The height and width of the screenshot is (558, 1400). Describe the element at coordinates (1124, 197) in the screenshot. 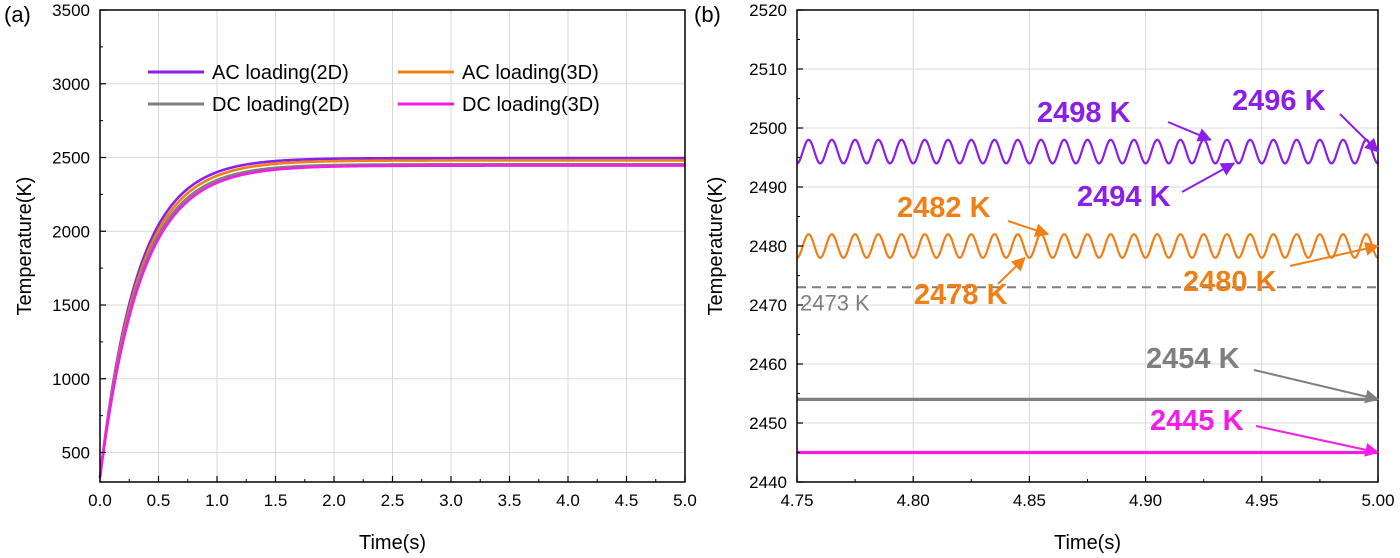

I see `panel-b-annotation-2494-k: 2494 K` at that location.